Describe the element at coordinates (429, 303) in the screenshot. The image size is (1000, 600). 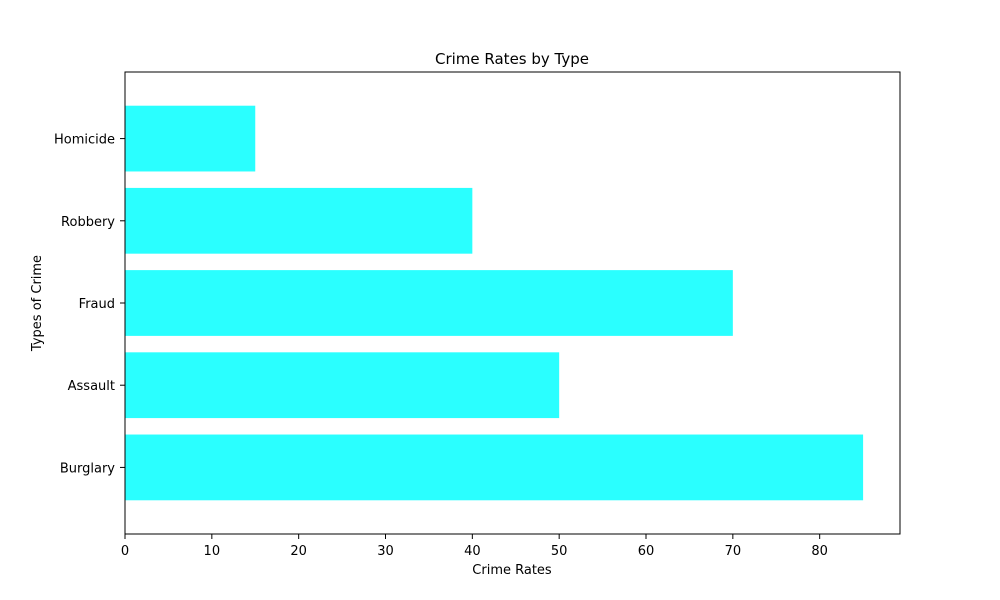
I see `bar-fraud` at that location.